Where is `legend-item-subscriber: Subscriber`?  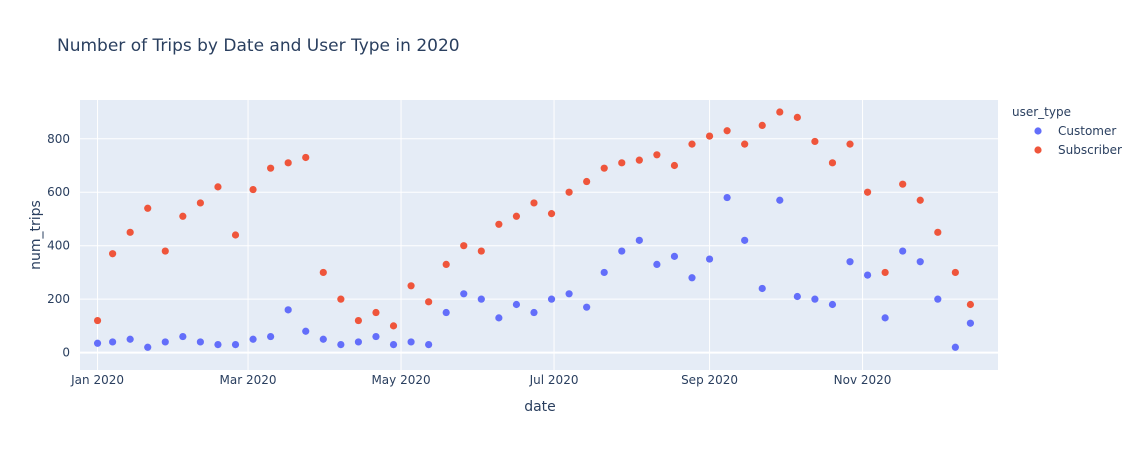
legend-item-subscriber: Subscriber is located at coordinates (1078, 150).